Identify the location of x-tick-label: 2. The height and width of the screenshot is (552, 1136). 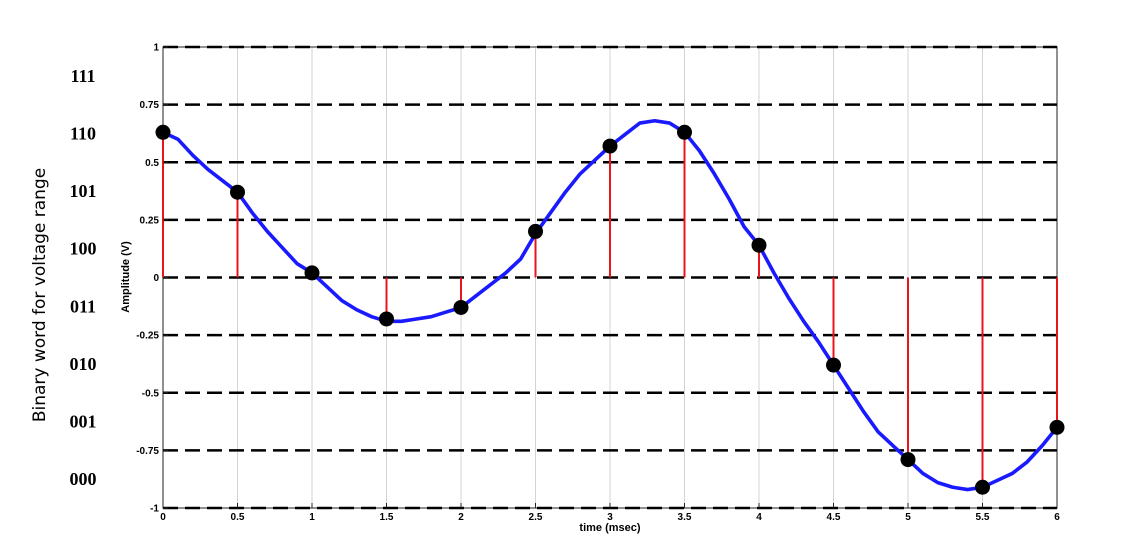
(461, 517).